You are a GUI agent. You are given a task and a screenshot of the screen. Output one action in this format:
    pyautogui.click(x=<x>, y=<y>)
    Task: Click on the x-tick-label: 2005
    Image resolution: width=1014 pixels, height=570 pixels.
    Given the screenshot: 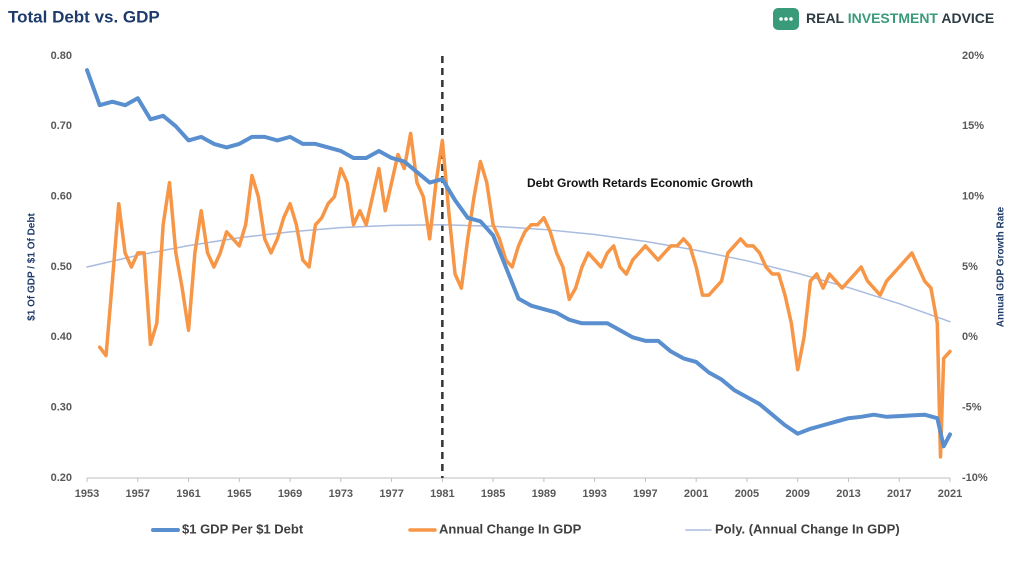 What is the action you would take?
    pyautogui.click(x=747, y=494)
    